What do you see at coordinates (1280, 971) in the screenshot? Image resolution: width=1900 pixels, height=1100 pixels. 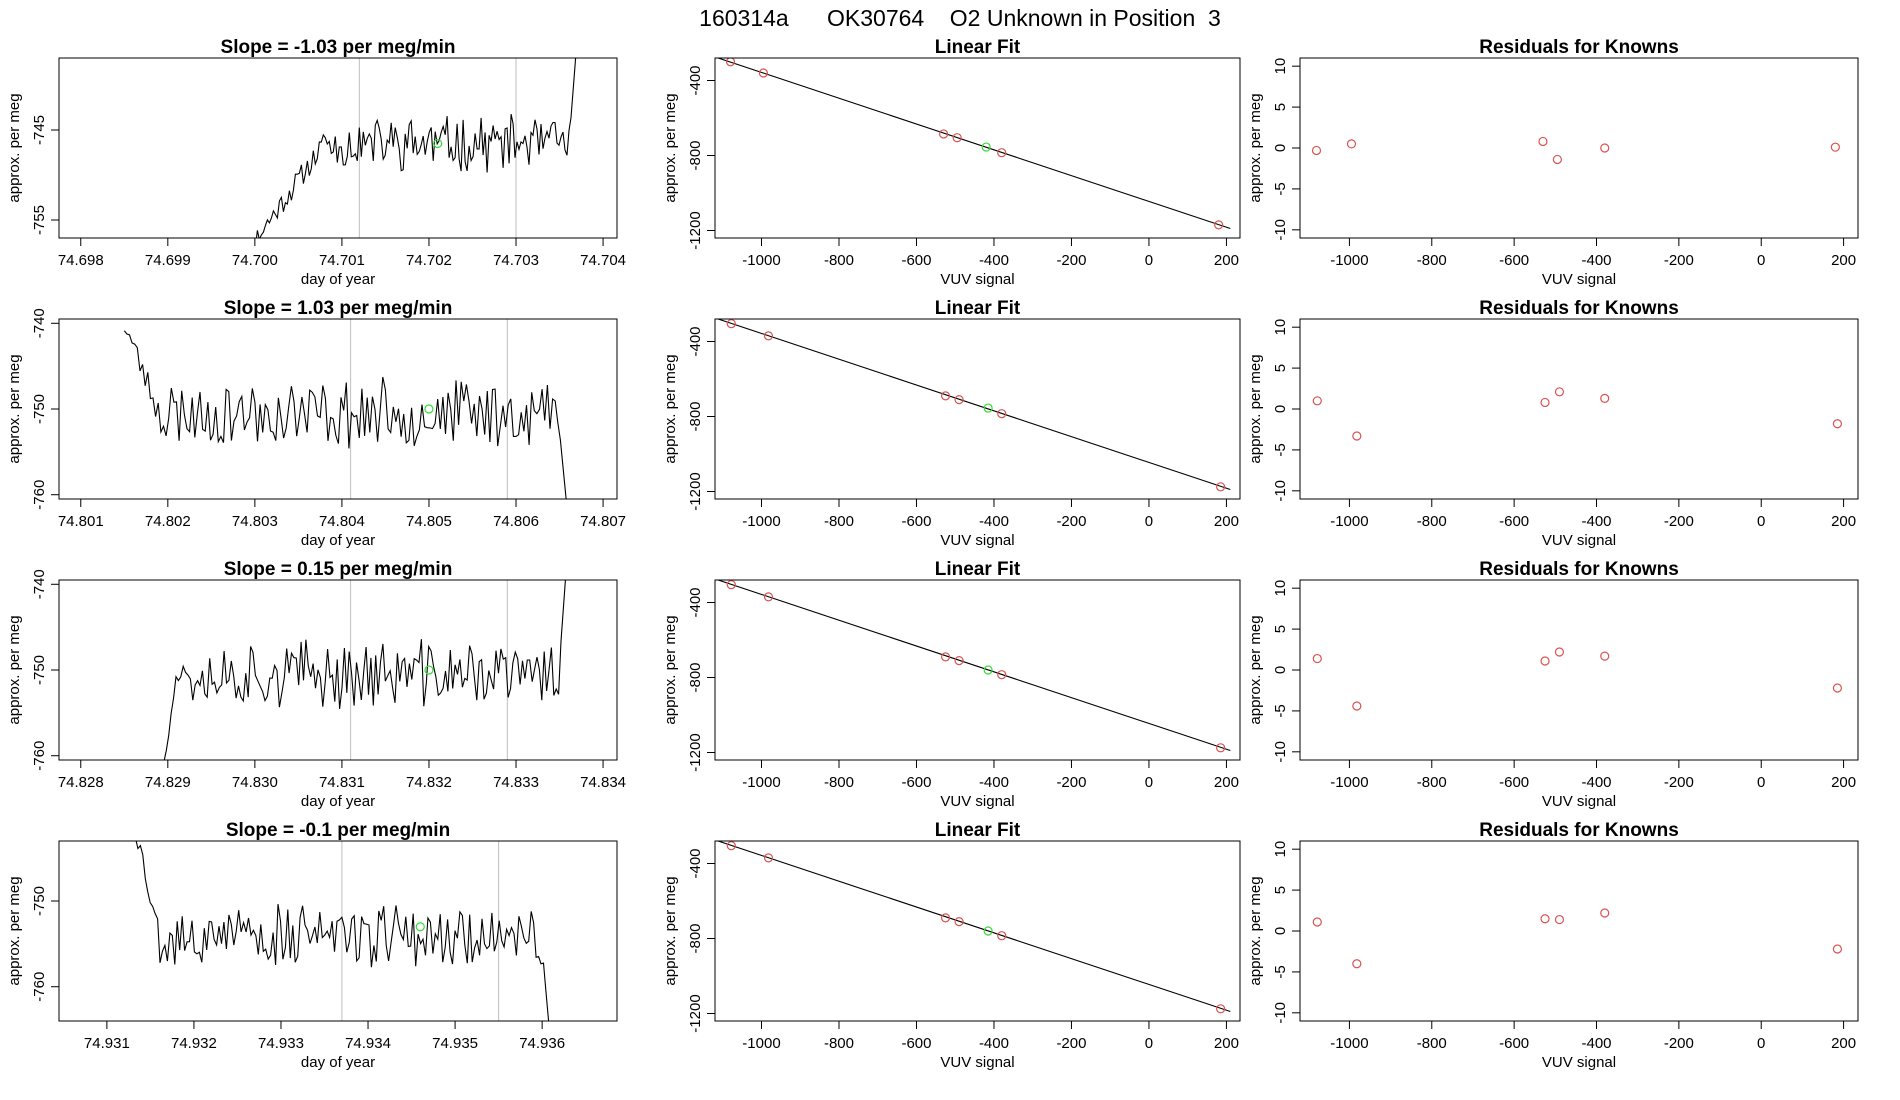 I see `y-tick-label: -5` at bounding box center [1280, 971].